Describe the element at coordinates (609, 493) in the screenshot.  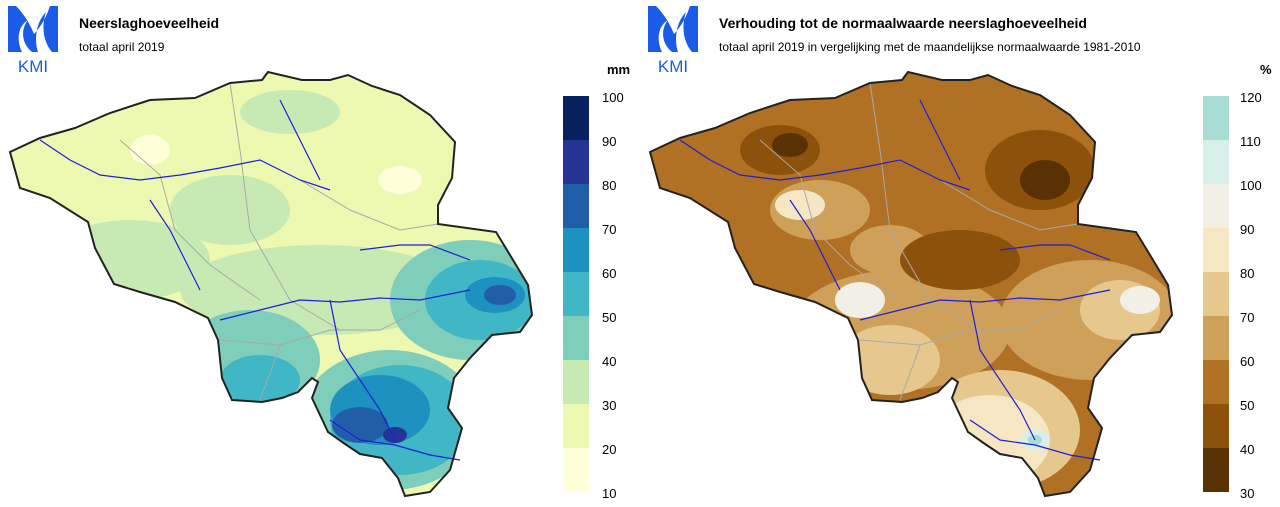
I see `legend-tick: 10` at that location.